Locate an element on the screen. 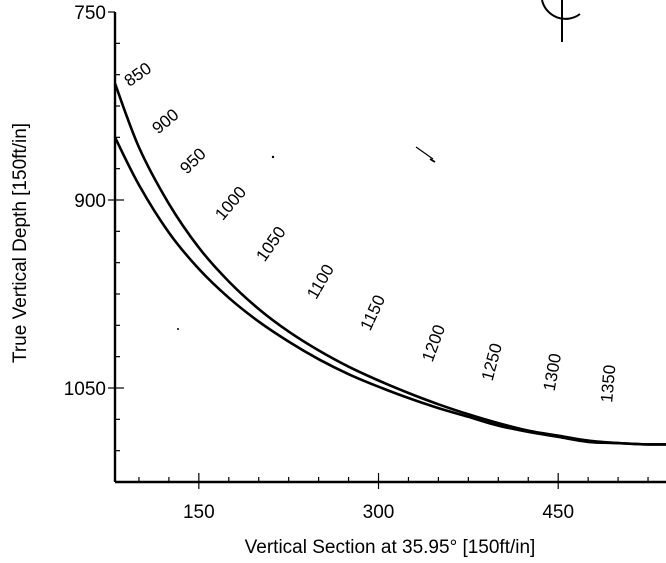  md-label: 1050 is located at coordinates (270, 244).